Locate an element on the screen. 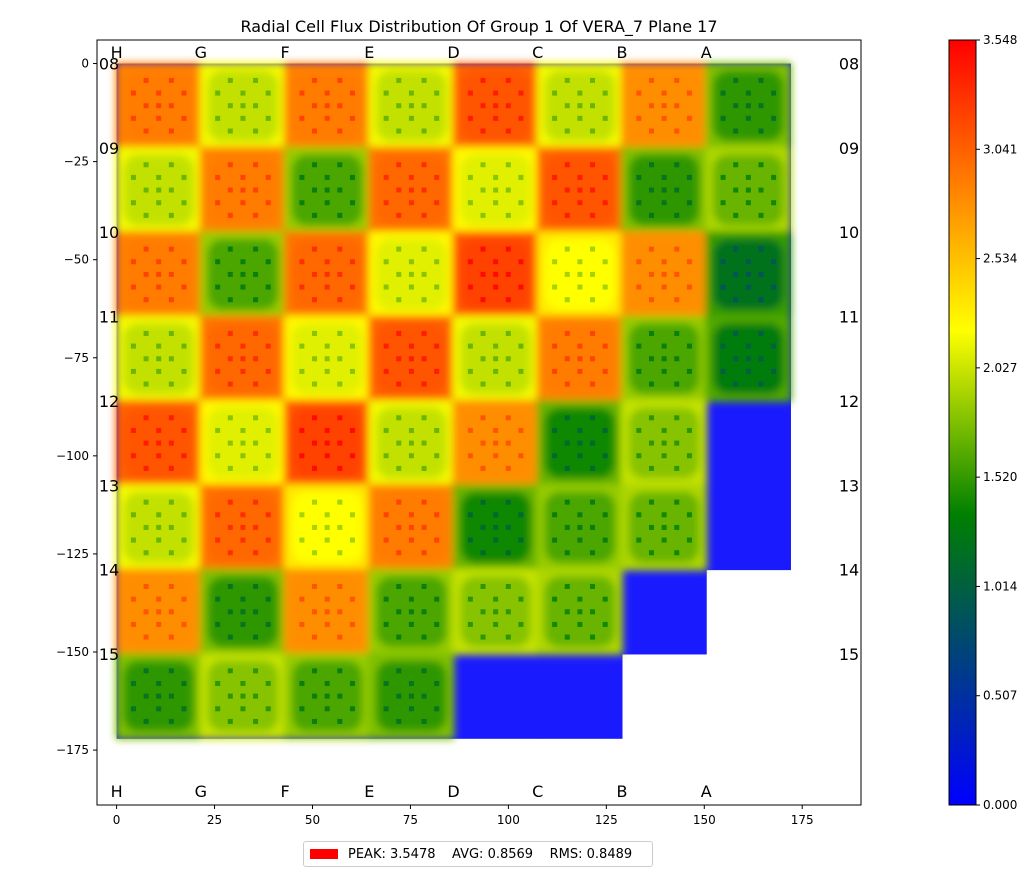 The width and height of the screenshot is (1034, 887). row-label-left: 15 is located at coordinates (109, 654).